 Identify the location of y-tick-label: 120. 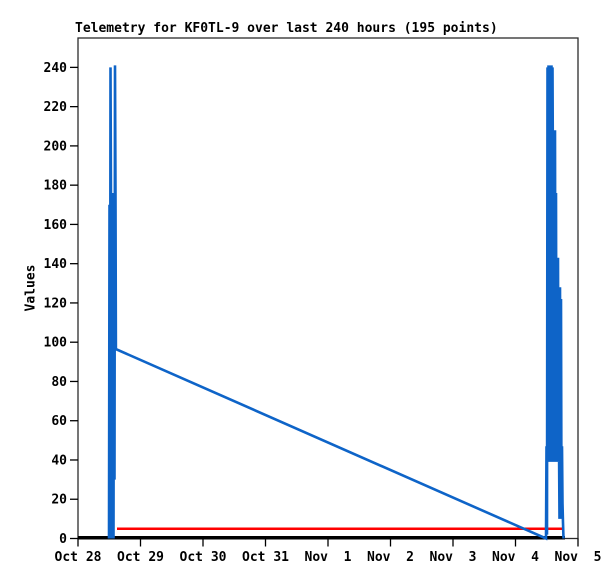
(56, 303).